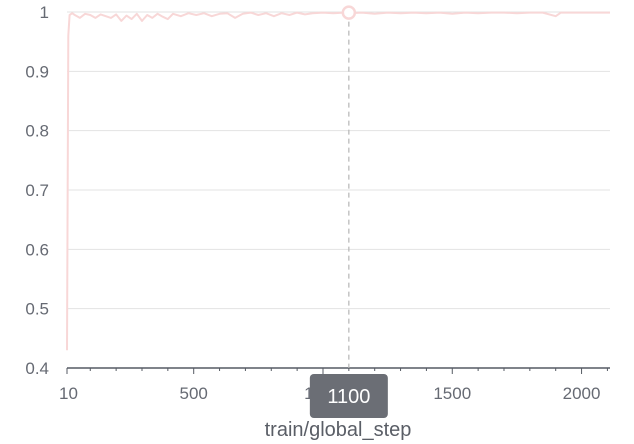 The height and width of the screenshot is (444, 634). I want to click on x-tick-label: 10, so click(68, 393).